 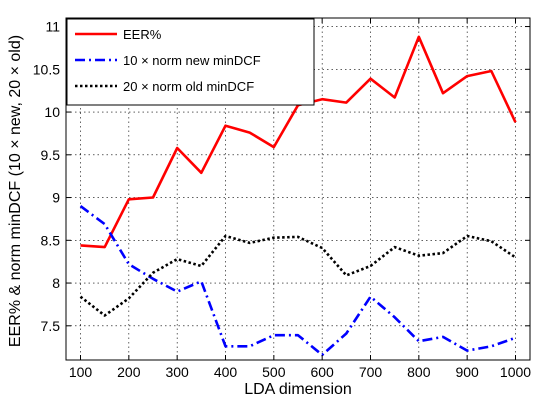 What do you see at coordinates (298, 389) in the screenshot?
I see `x-axis-title: LDA dimension` at bounding box center [298, 389].